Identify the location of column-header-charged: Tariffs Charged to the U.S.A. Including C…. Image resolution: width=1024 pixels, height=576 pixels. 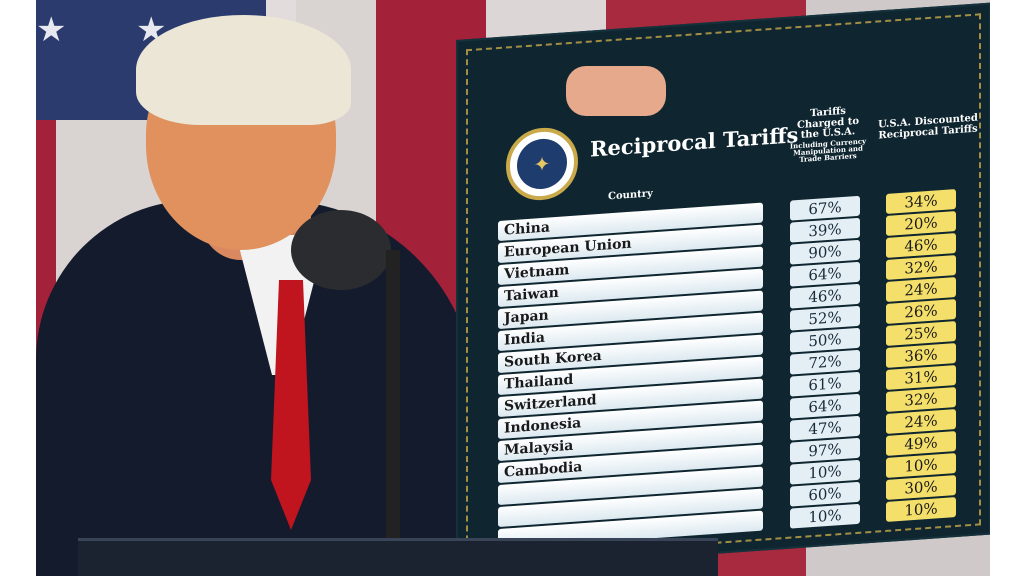
(828, 135).